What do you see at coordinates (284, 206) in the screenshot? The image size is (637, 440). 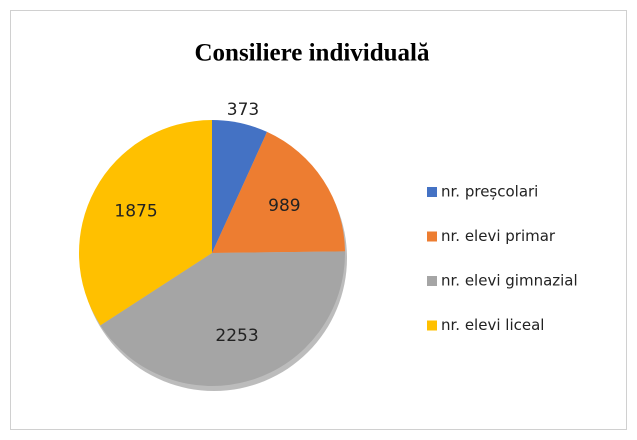 I see `data-label: 989` at bounding box center [284, 206].